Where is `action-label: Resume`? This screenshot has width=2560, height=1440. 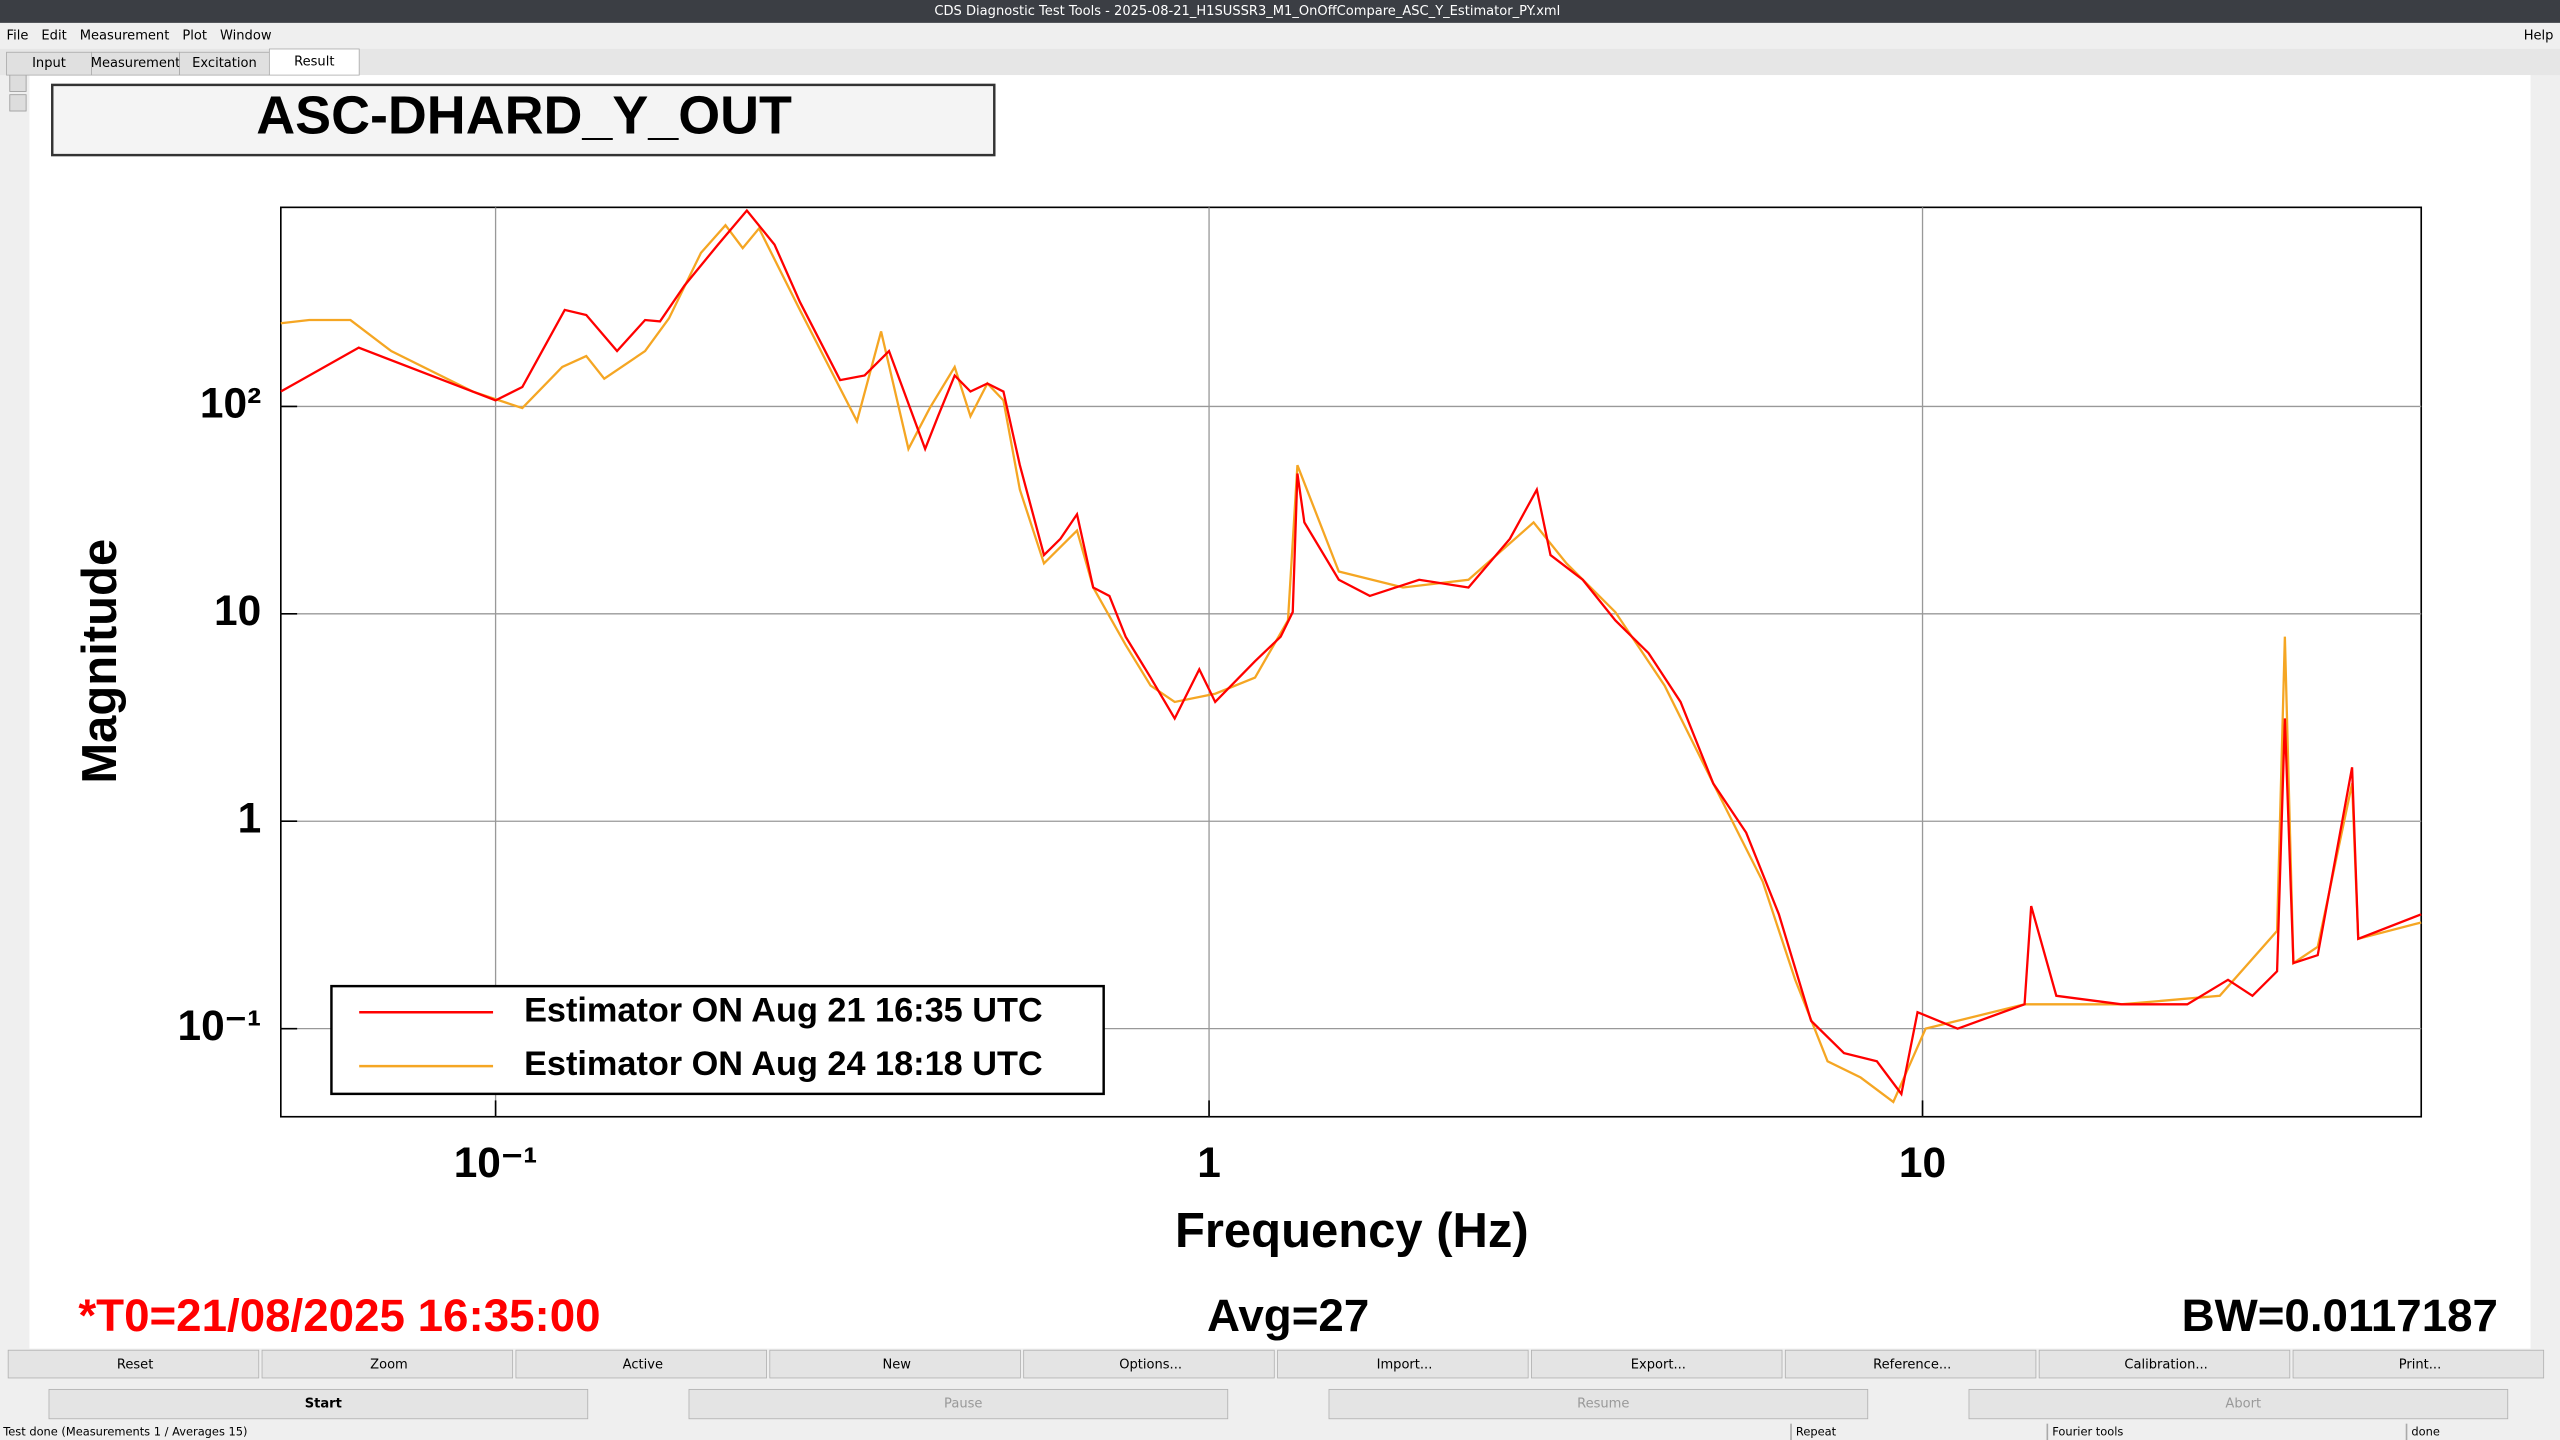
action-label: Resume is located at coordinates (1603, 1404).